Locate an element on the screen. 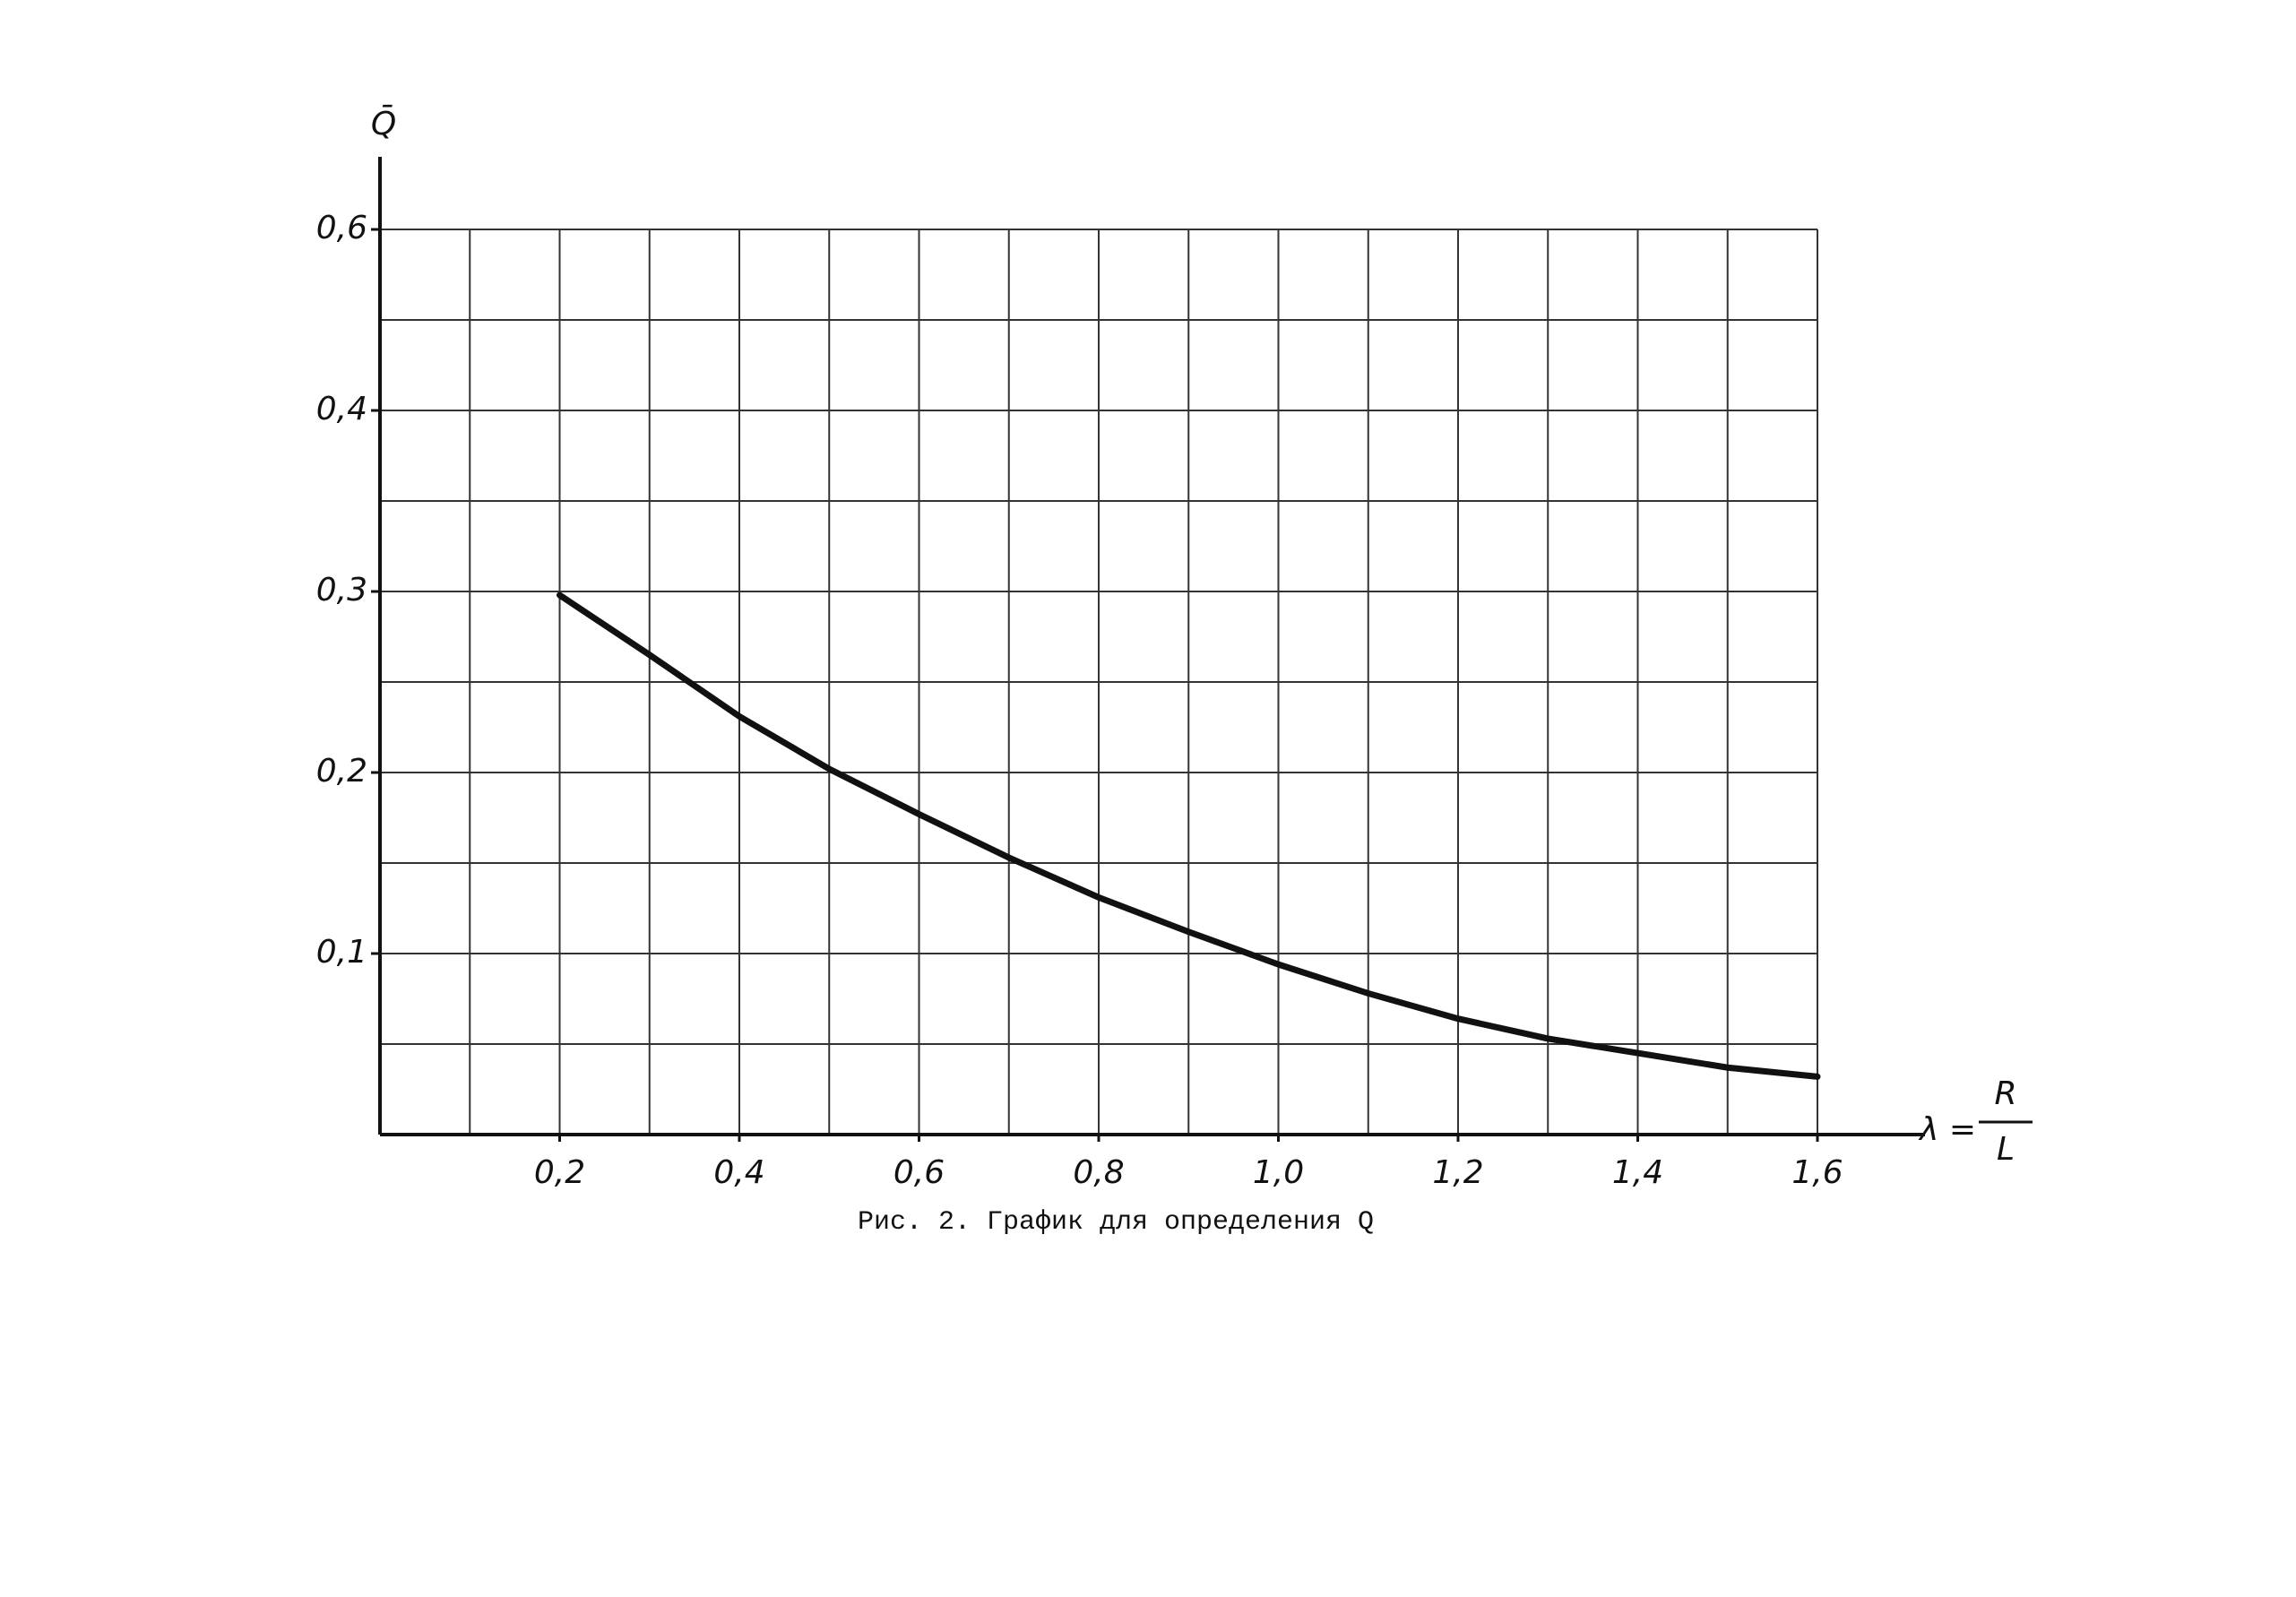  x-tick-label: 0,6 is located at coordinates (919, 1172).